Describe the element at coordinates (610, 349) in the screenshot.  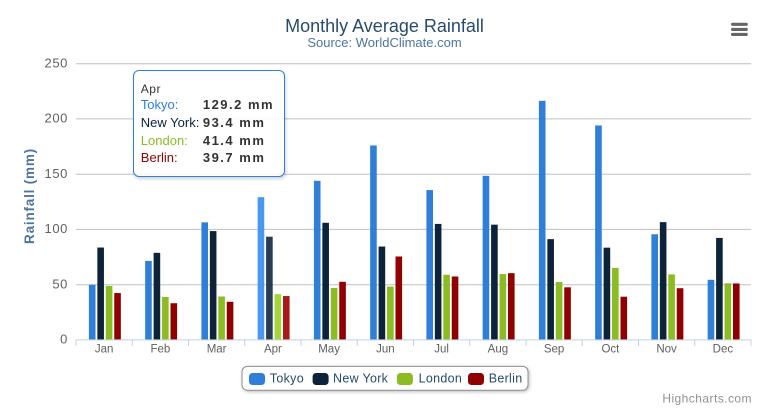
I see `svg-text: Oct` at that location.